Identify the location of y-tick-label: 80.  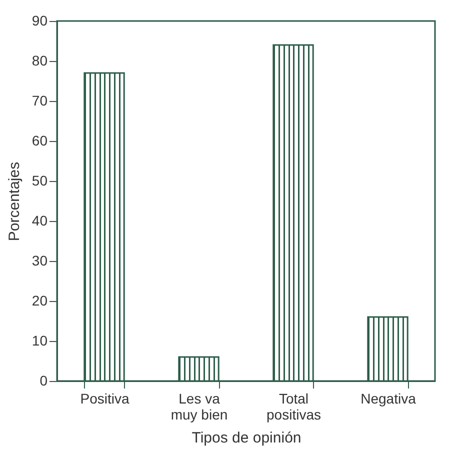
(40, 60).